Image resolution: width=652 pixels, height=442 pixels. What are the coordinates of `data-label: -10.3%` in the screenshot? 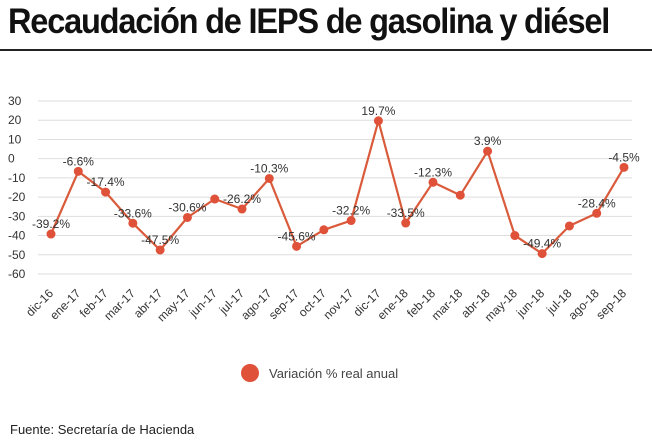 It's located at (269, 168).